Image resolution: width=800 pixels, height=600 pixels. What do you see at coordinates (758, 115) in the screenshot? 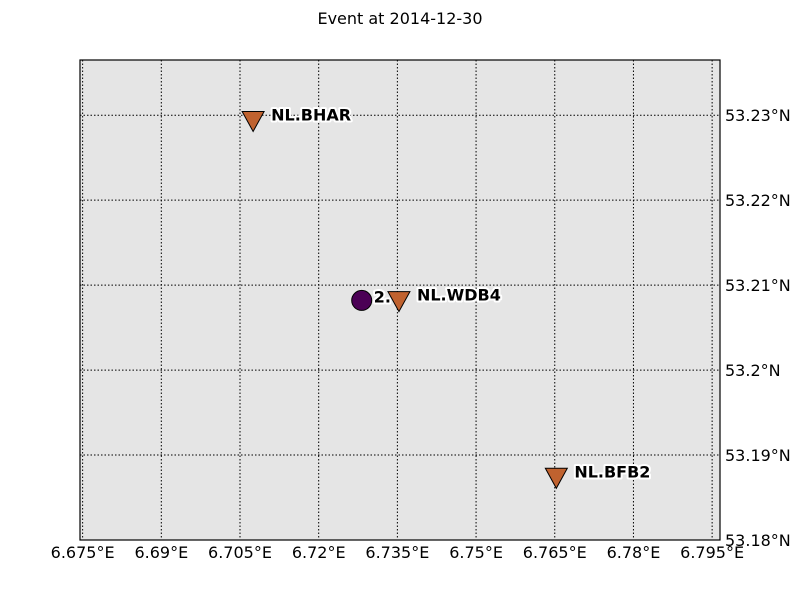
I see `latitude-tick-label: 53.23°N` at bounding box center [758, 115].